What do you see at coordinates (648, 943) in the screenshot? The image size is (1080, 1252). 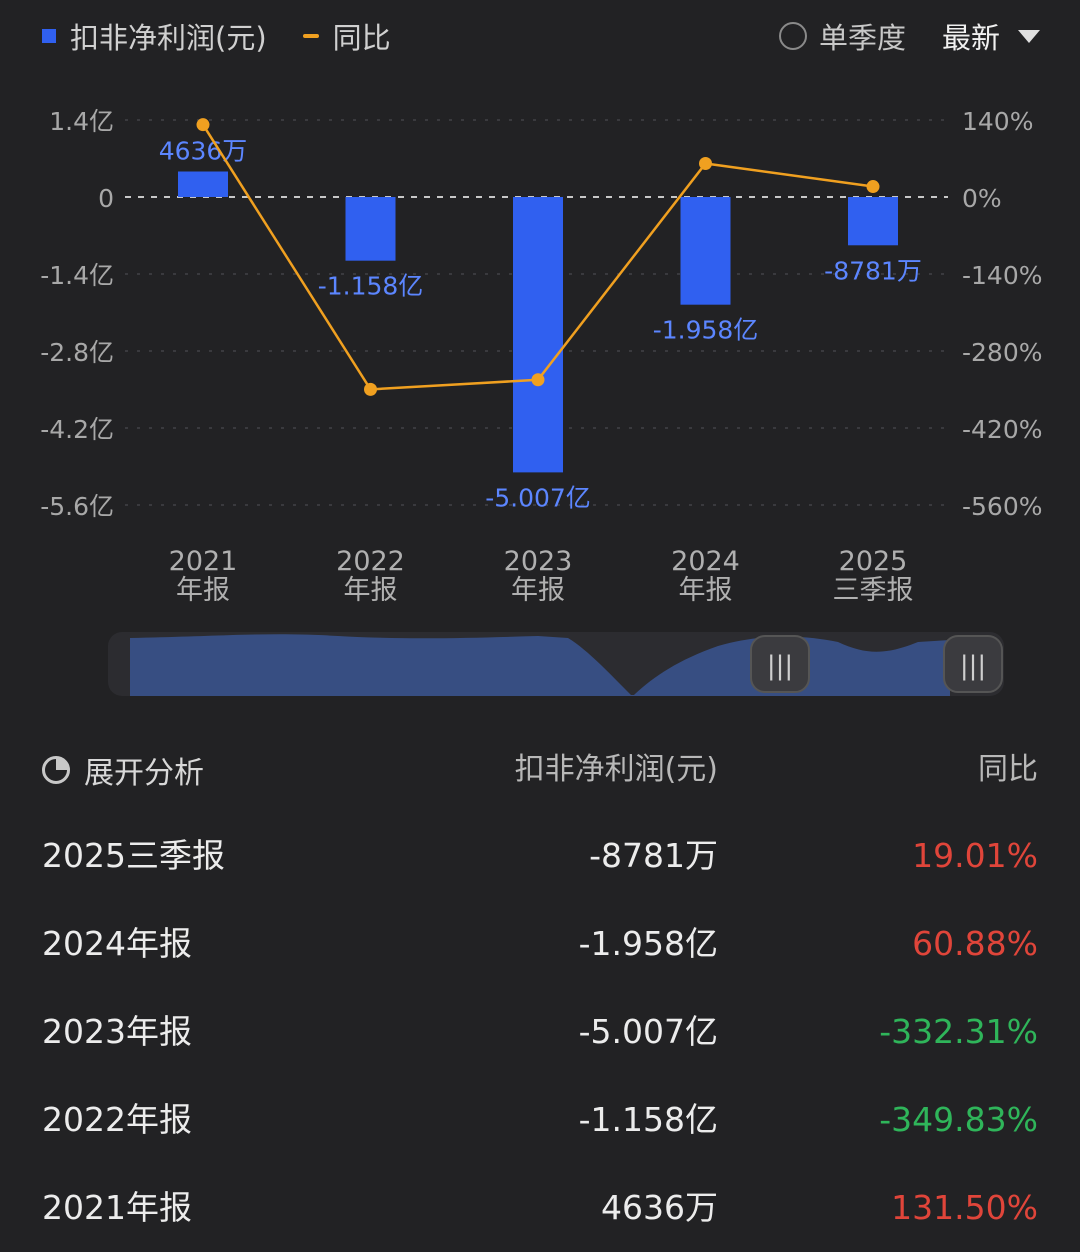 I see `value-cell: -1.958亿` at bounding box center [648, 943].